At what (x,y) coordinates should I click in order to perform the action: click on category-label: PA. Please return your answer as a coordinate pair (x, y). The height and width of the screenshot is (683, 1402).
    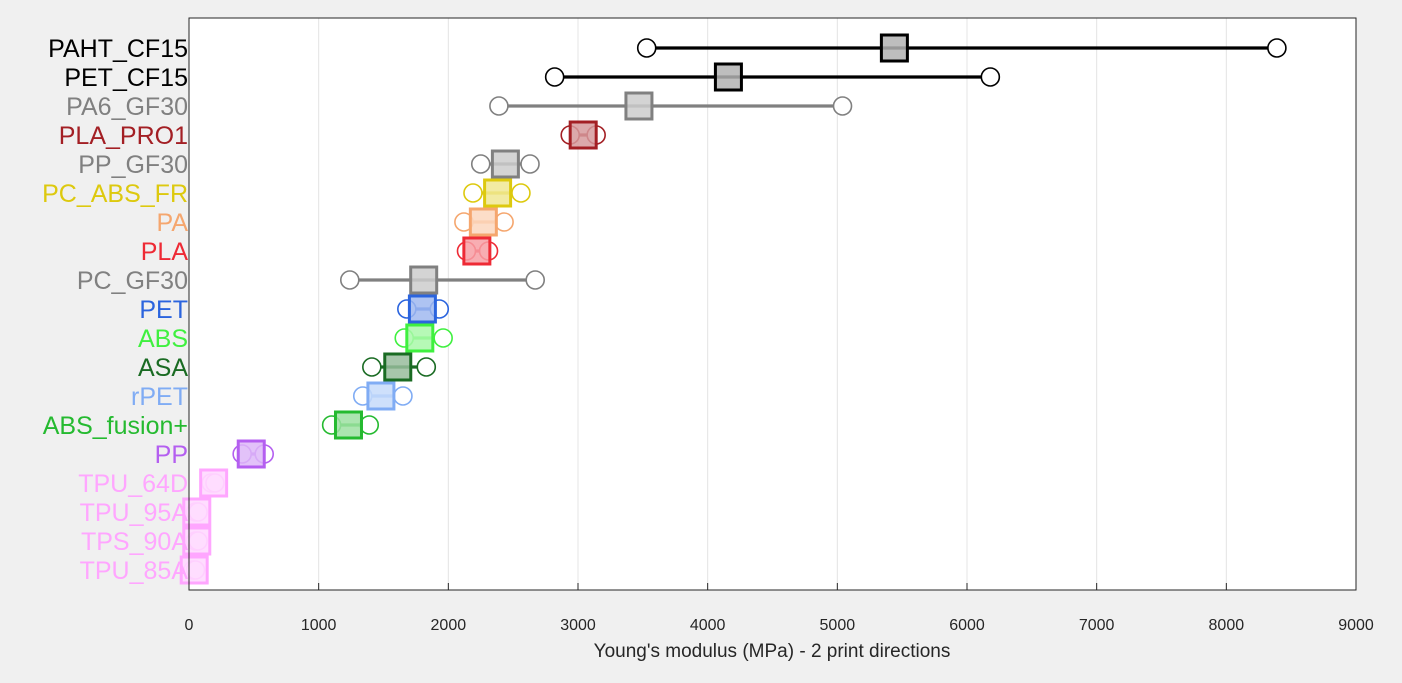
    Looking at the image, I should click on (173, 223).